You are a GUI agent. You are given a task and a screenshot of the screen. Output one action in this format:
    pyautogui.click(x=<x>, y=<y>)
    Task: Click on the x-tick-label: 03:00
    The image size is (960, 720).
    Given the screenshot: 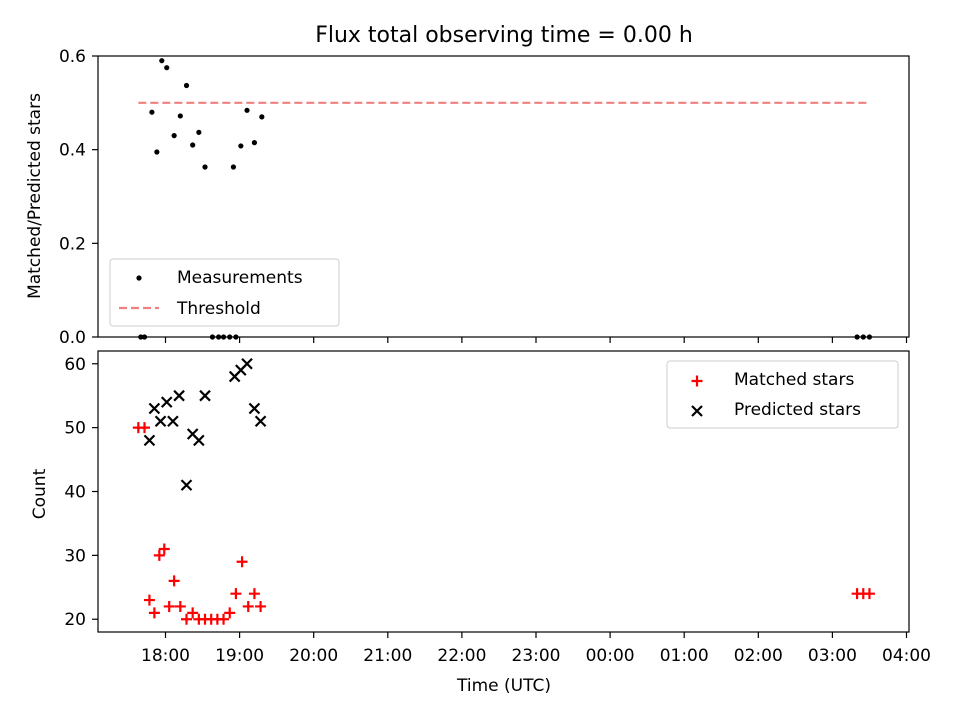 What is the action you would take?
    pyautogui.click(x=832, y=656)
    